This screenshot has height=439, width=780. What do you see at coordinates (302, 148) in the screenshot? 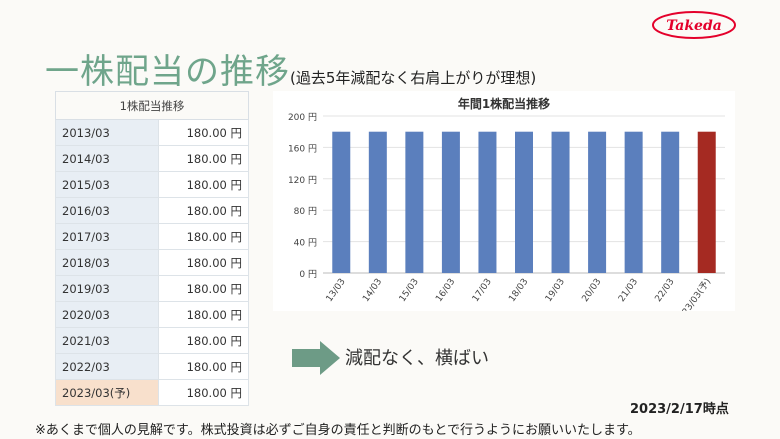
I see `y-tick-label: 160 円` at bounding box center [302, 148].